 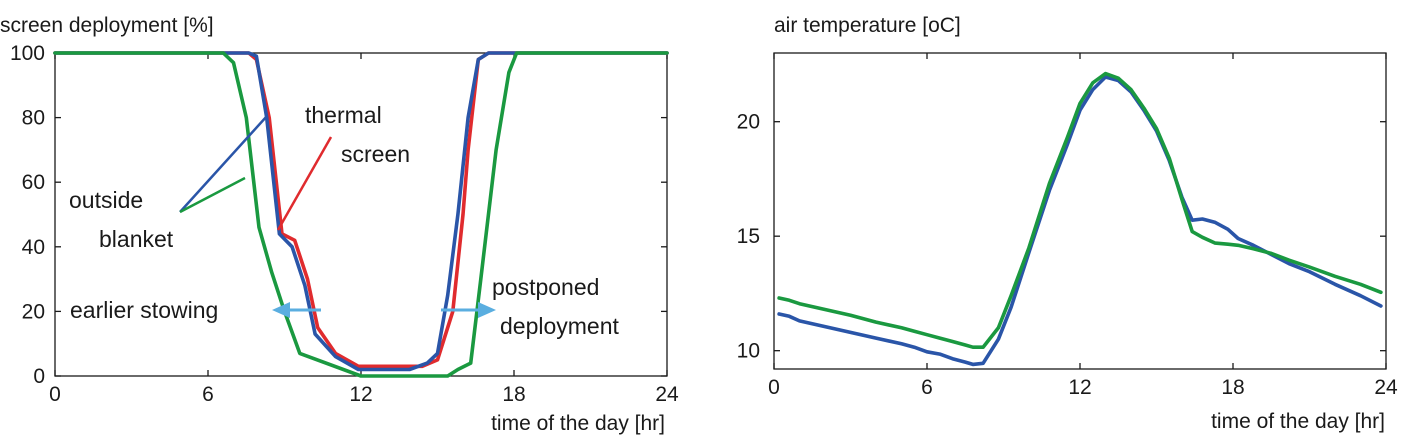 I want to click on y-tick-label: 0, so click(x=39, y=376).